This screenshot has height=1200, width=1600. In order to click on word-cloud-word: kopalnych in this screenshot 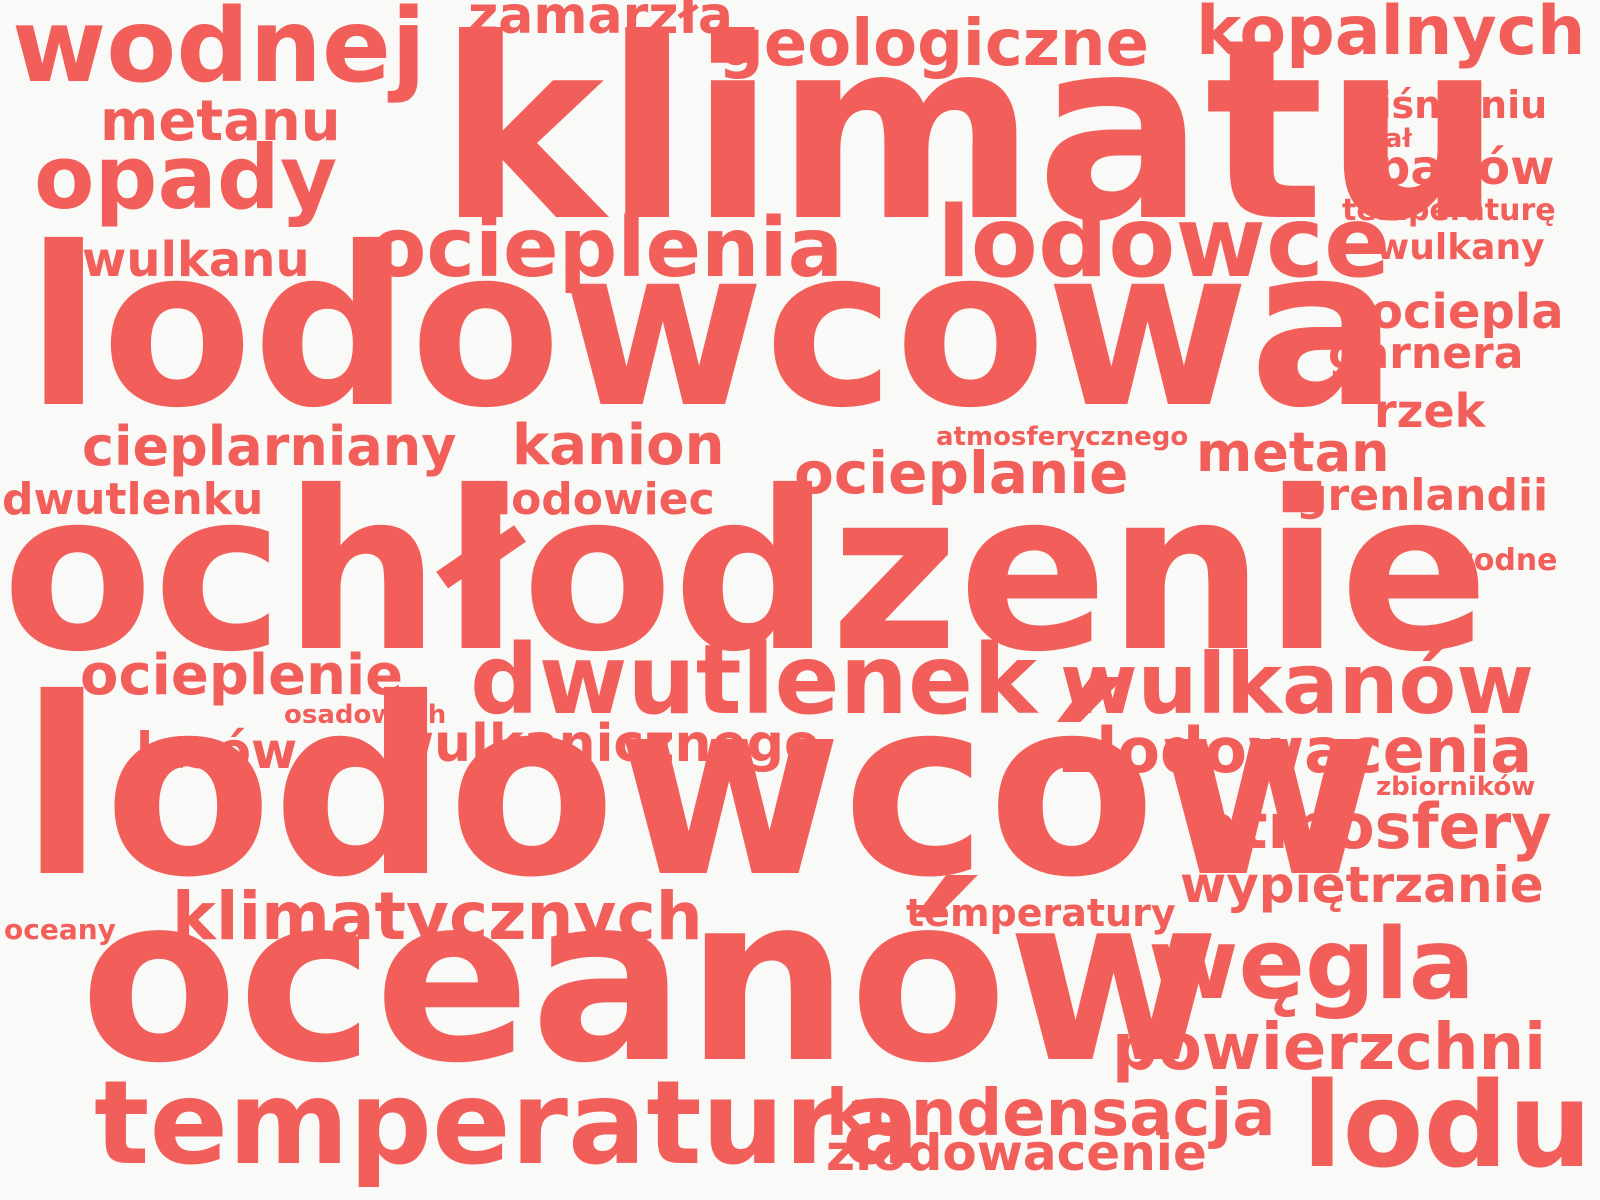, I will do `click(1391, 35)`.